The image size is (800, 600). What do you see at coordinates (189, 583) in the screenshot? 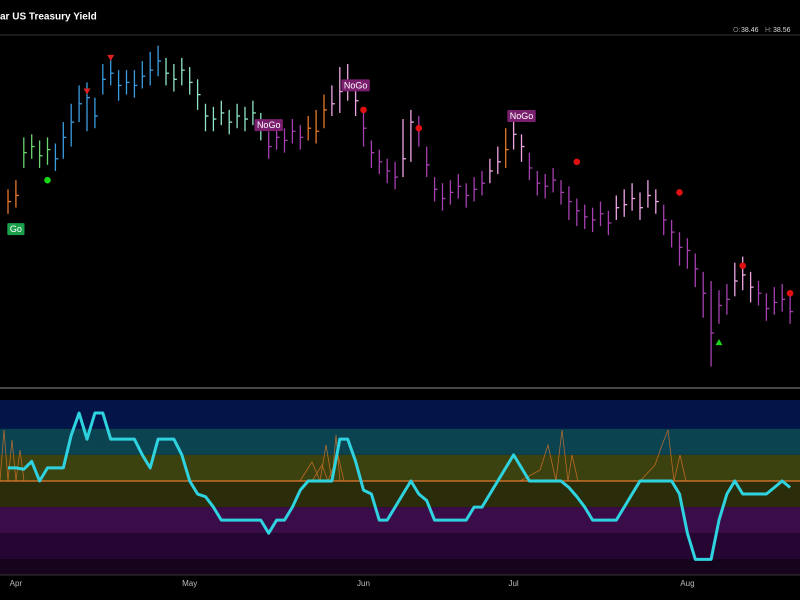
I see `x-tick-label: May` at bounding box center [189, 583].